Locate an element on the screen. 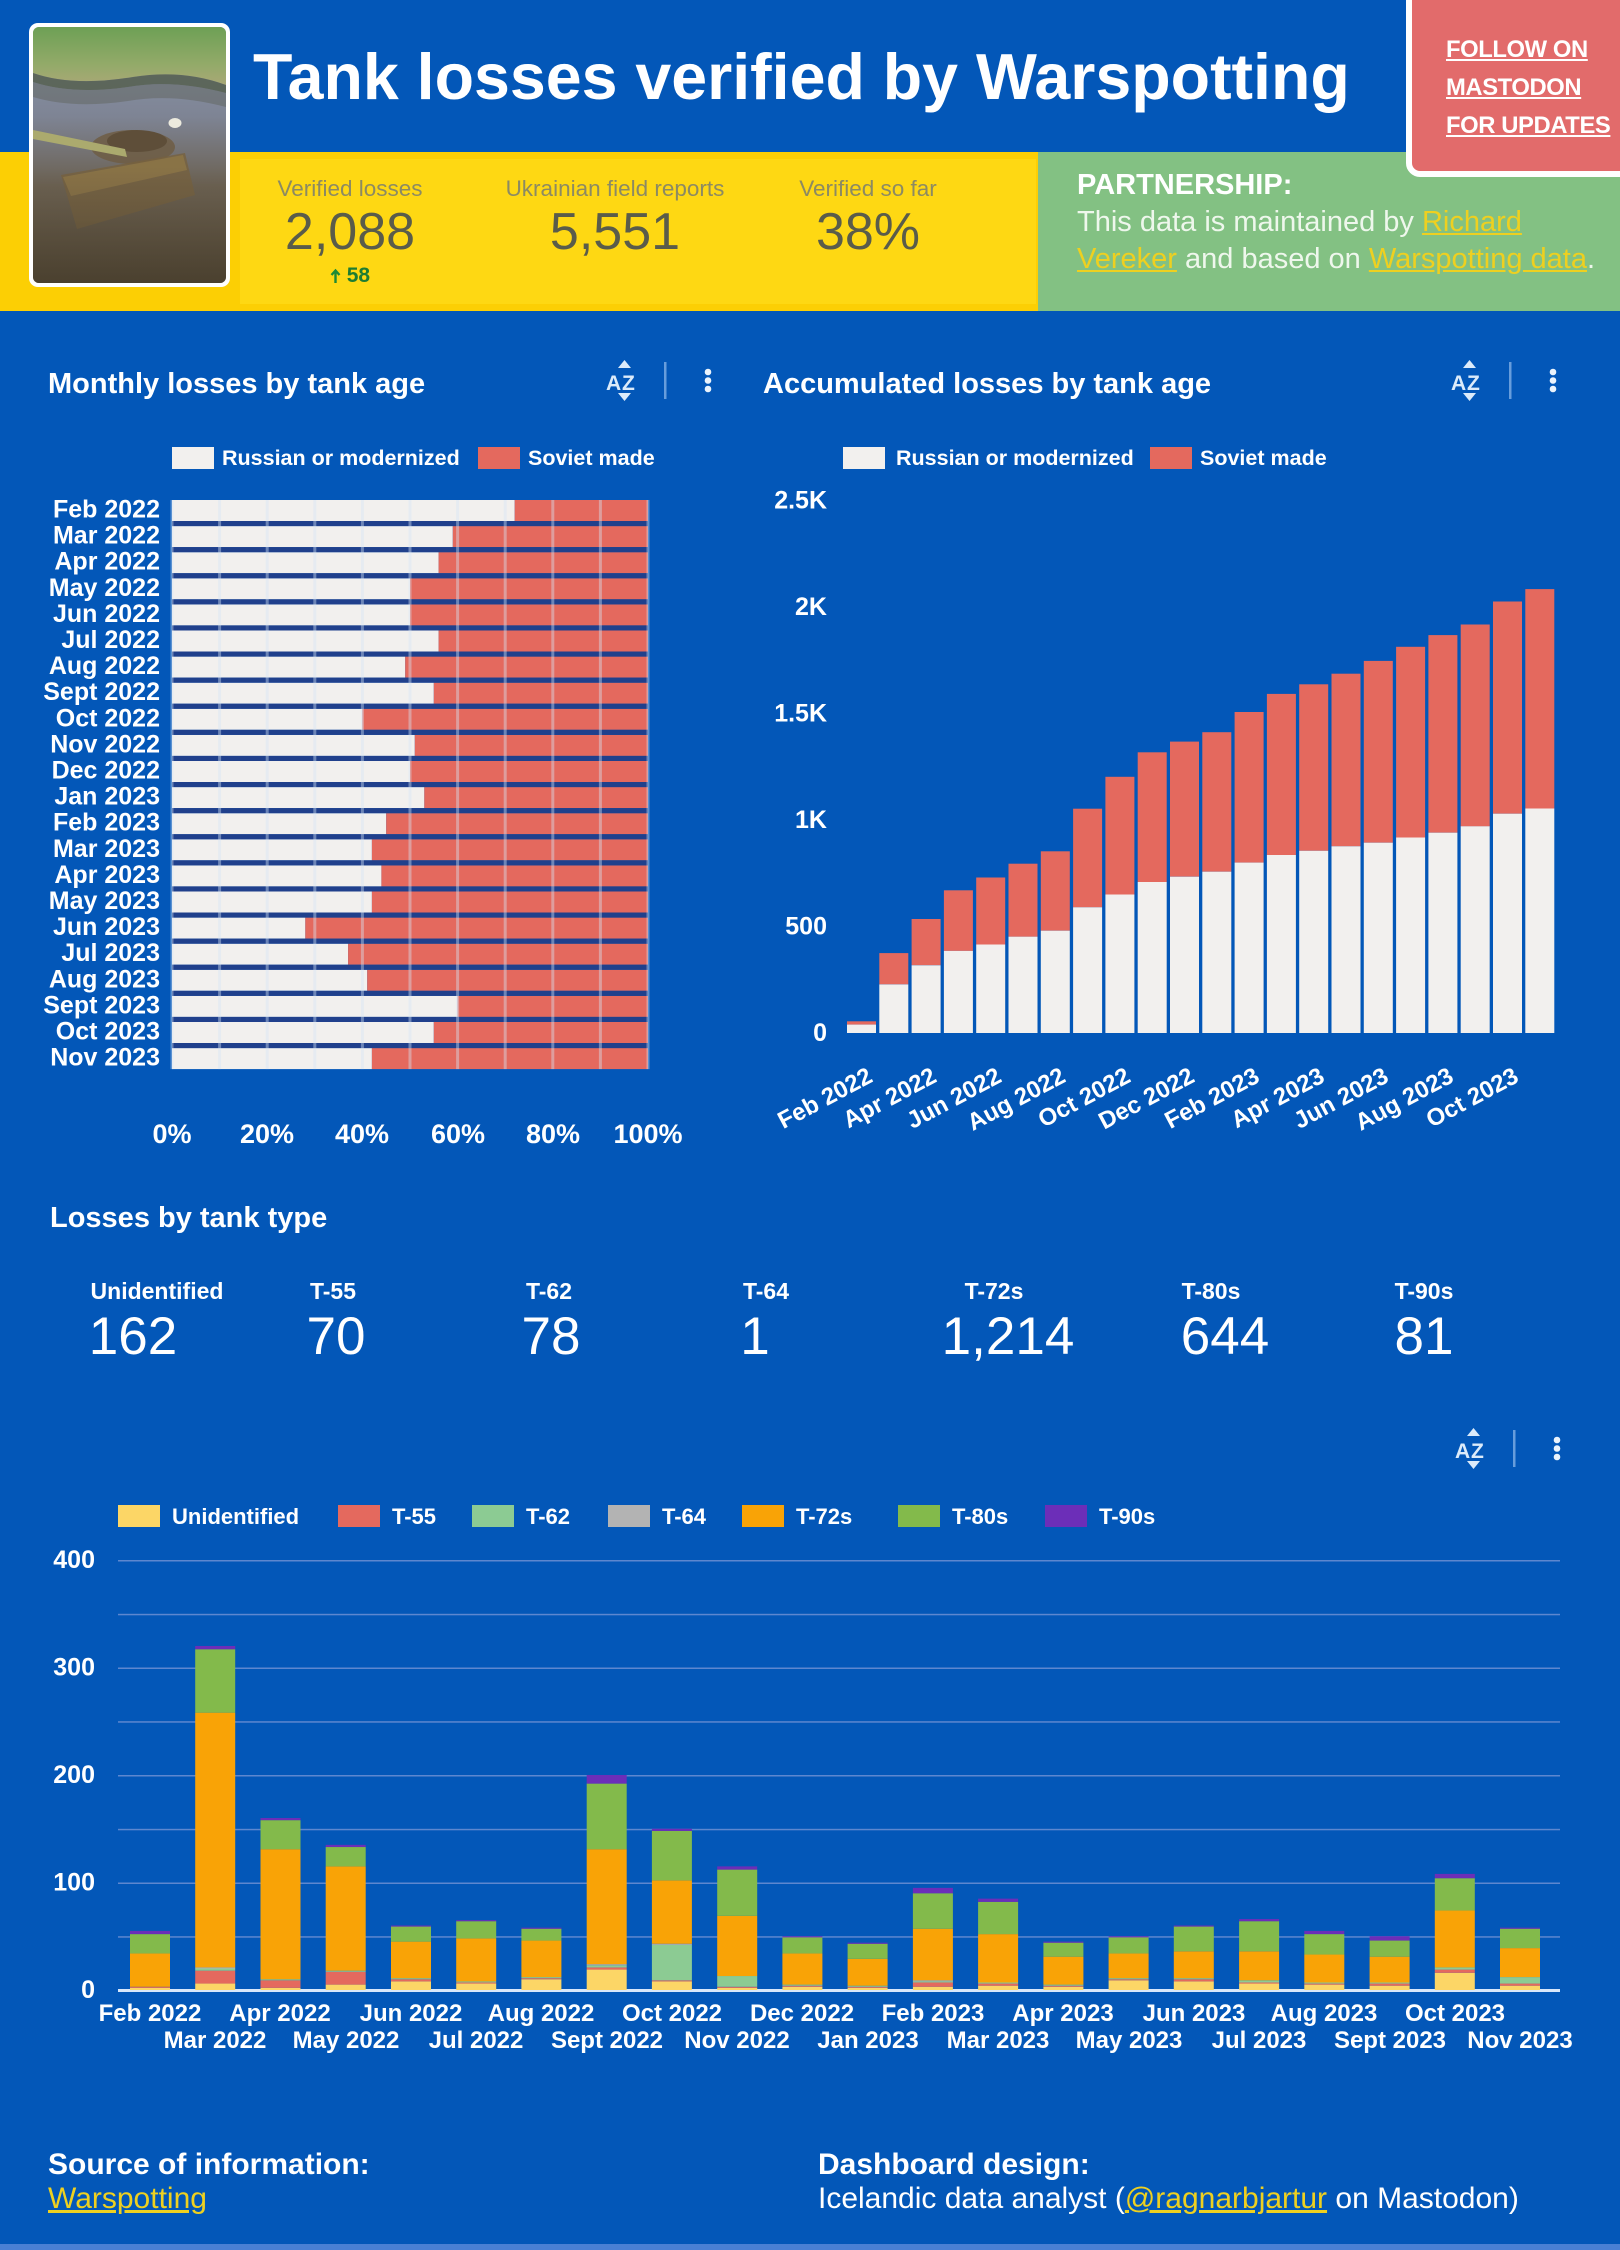 The image size is (1620, 2250). svg-text: 1.5K is located at coordinates (800, 714).